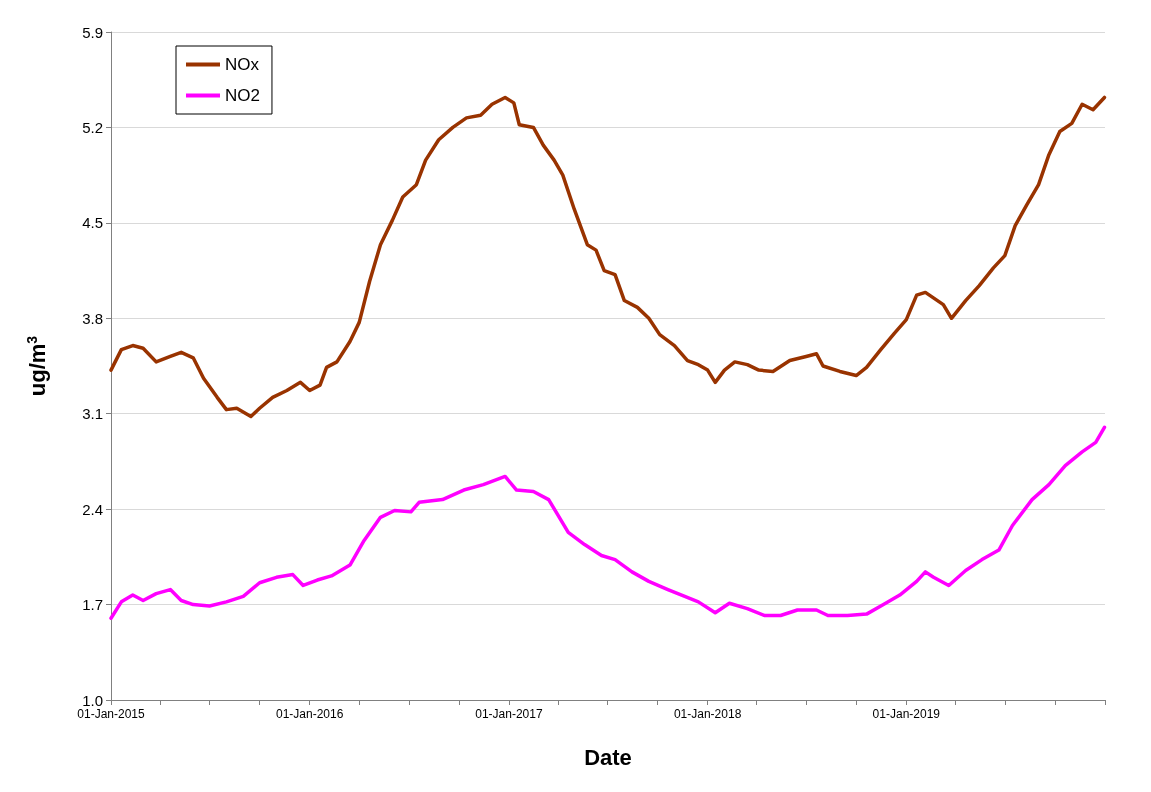 The height and width of the screenshot is (792, 1151). What do you see at coordinates (111, 714) in the screenshot?
I see `x-tick-label: 01-Jan-2015` at bounding box center [111, 714].